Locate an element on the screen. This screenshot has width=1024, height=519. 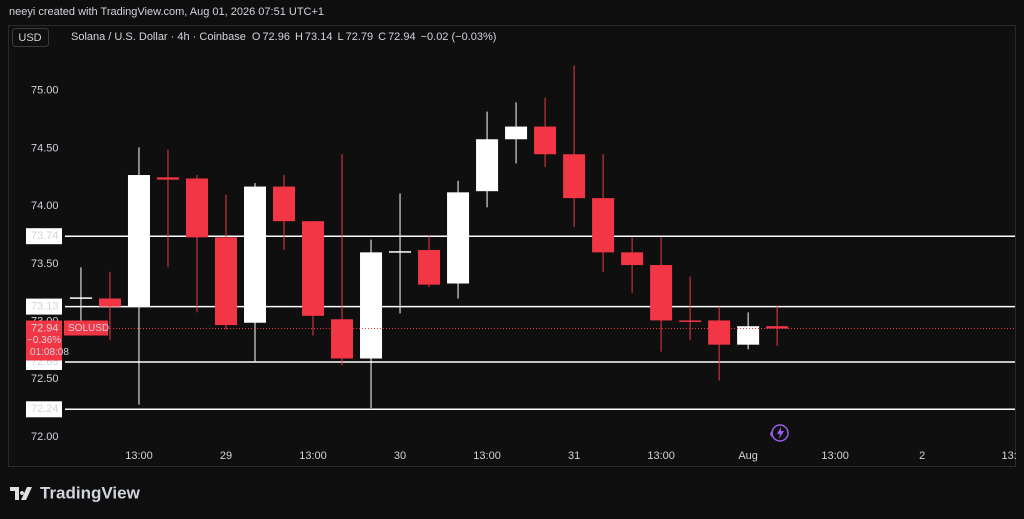
x-tick-label: 2 is located at coordinates (922, 456).